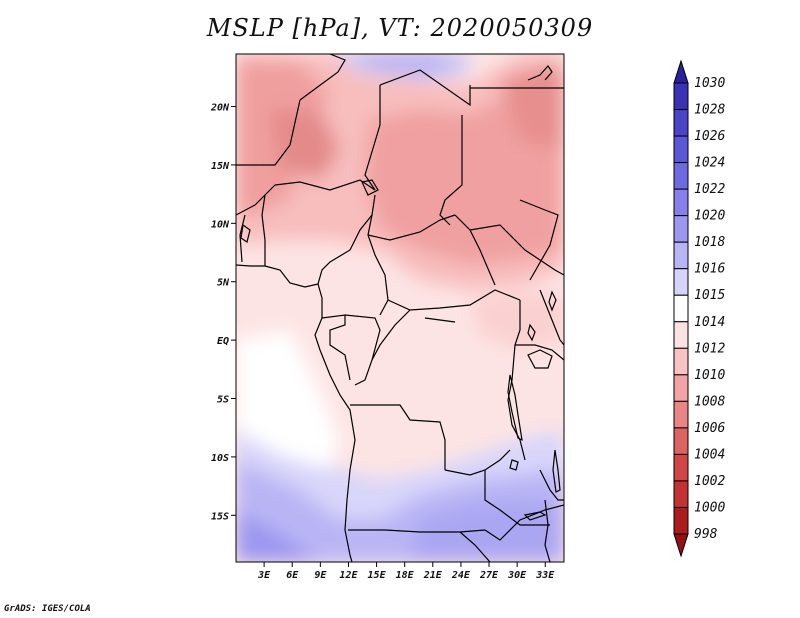  Describe the element at coordinates (377, 575) in the screenshot. I see `lon-tick-label: 15E` at that location.